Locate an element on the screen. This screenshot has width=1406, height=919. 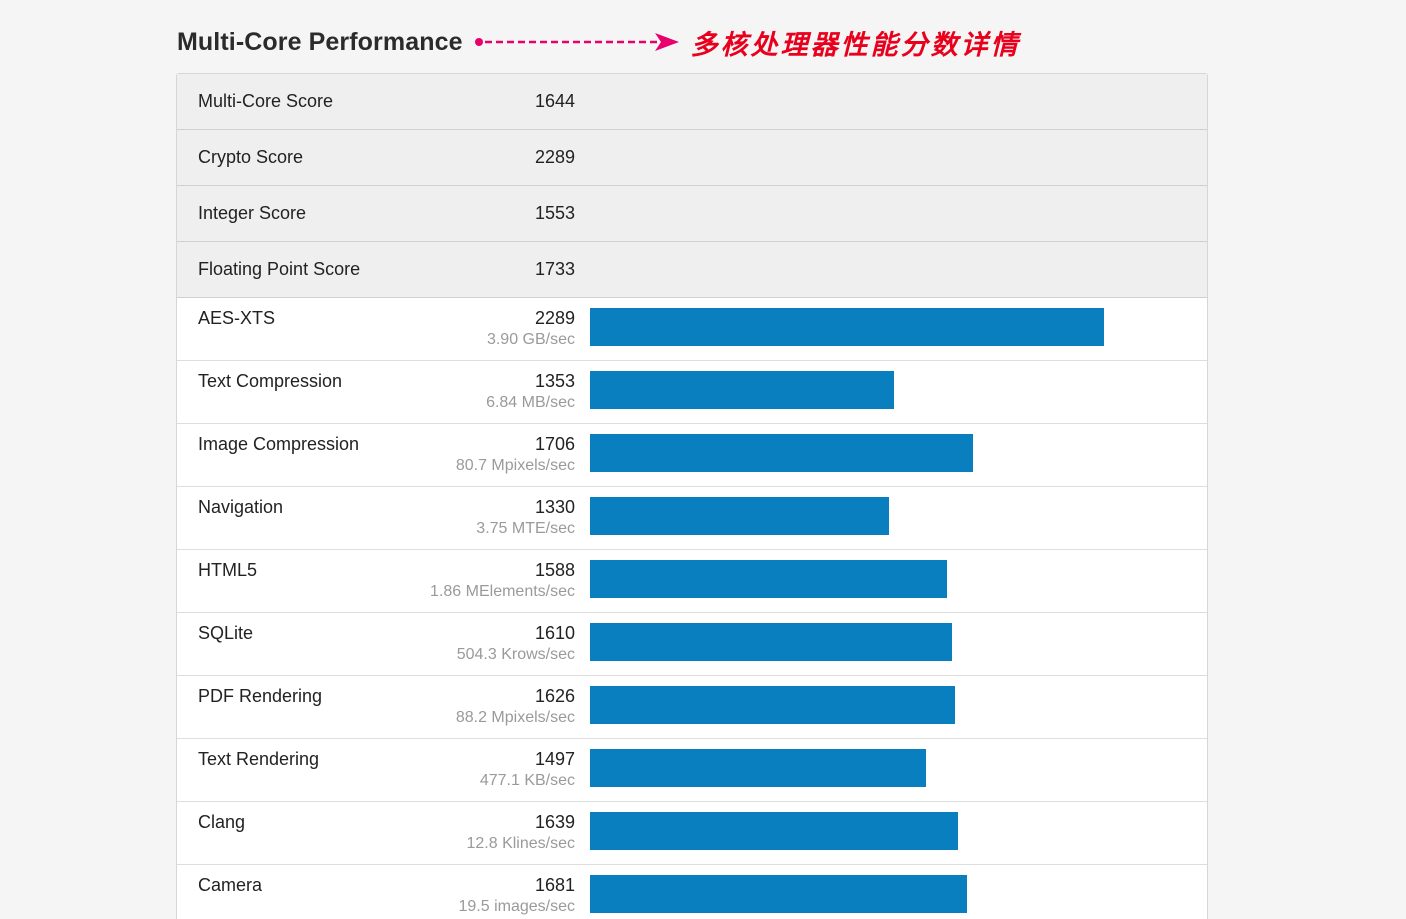
row-rate: 1.86 MElements/sec is located at coordinates (502, 591).